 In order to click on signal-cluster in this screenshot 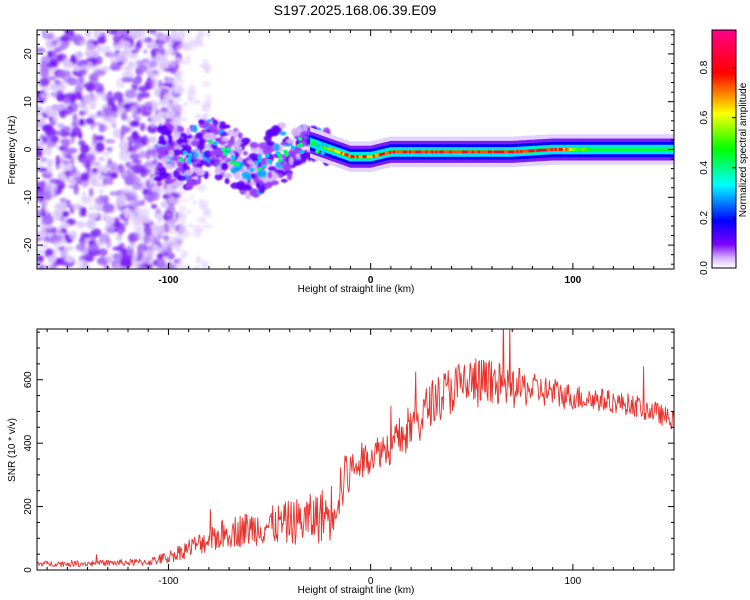, I will do `click(244, 158)`.